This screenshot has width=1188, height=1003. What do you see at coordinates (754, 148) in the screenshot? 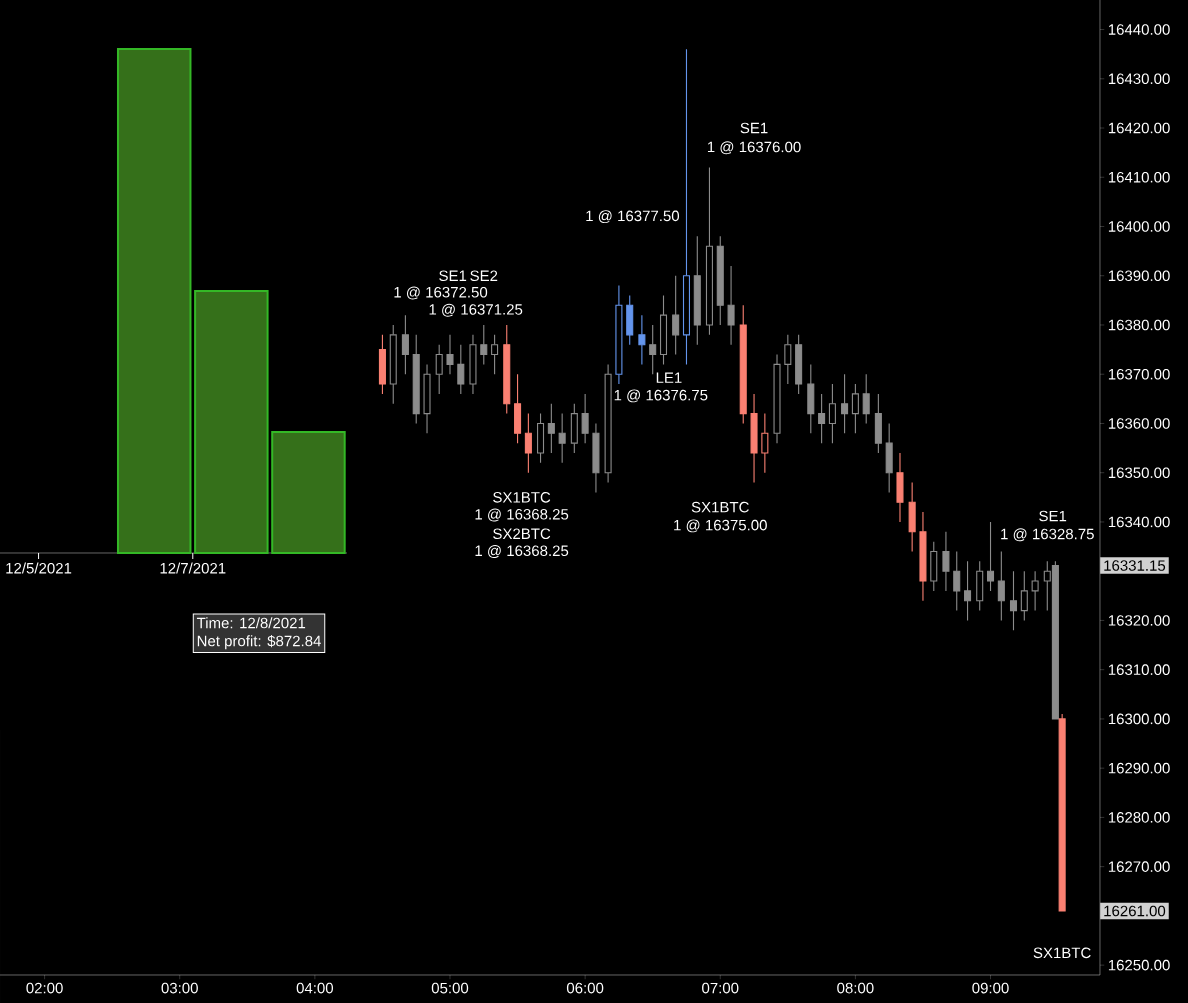
I see `annotation: 1 @ 16376.00` at bounding box center [754, 148].